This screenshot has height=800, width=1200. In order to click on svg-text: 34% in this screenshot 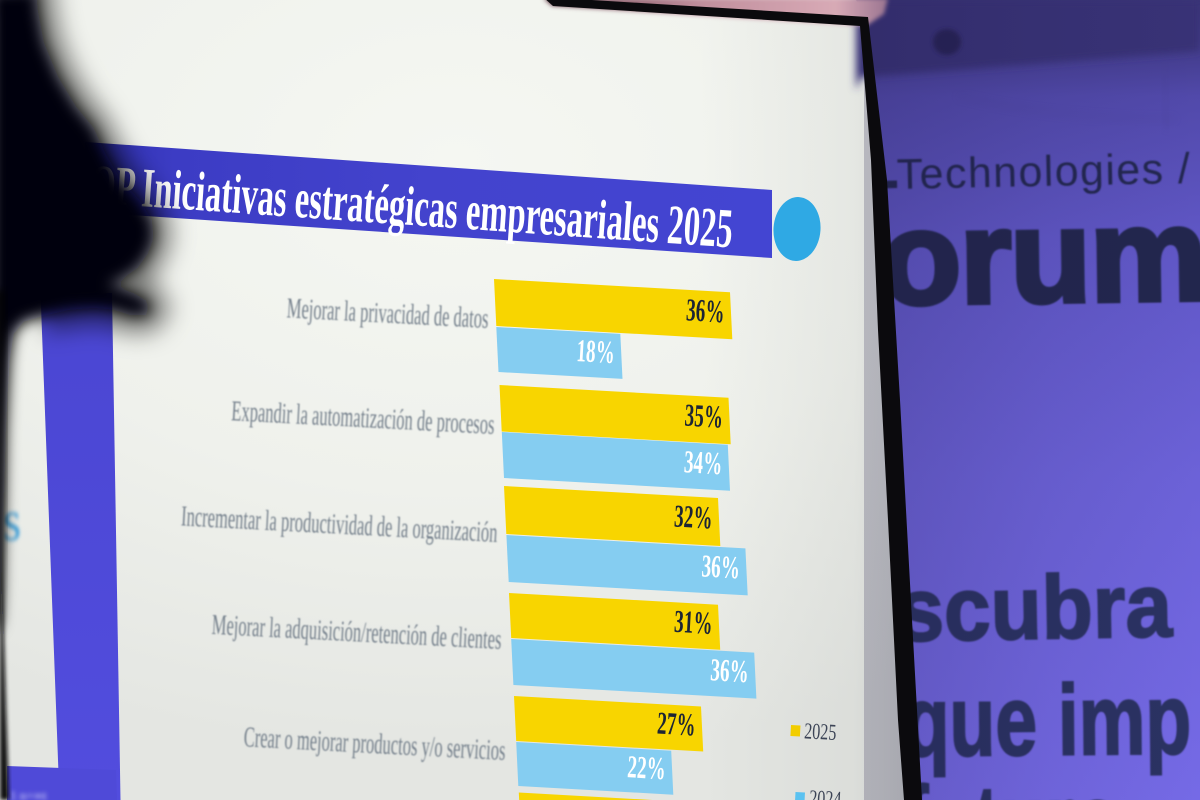, I will do `click(703, 462)`.